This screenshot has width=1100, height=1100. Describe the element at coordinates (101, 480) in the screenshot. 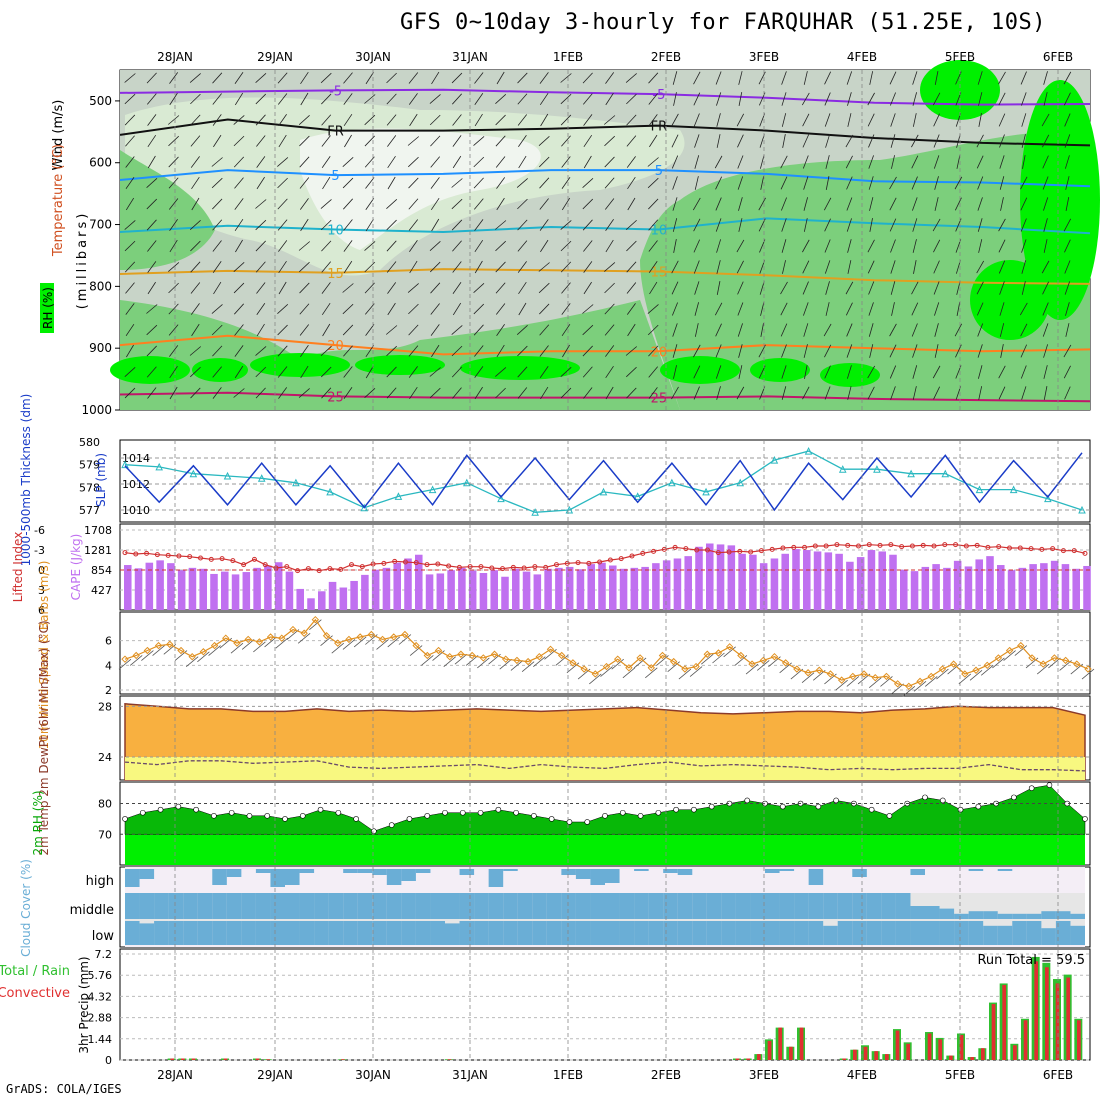

I see `ylabel-slp: SLP (mb)` at that location.